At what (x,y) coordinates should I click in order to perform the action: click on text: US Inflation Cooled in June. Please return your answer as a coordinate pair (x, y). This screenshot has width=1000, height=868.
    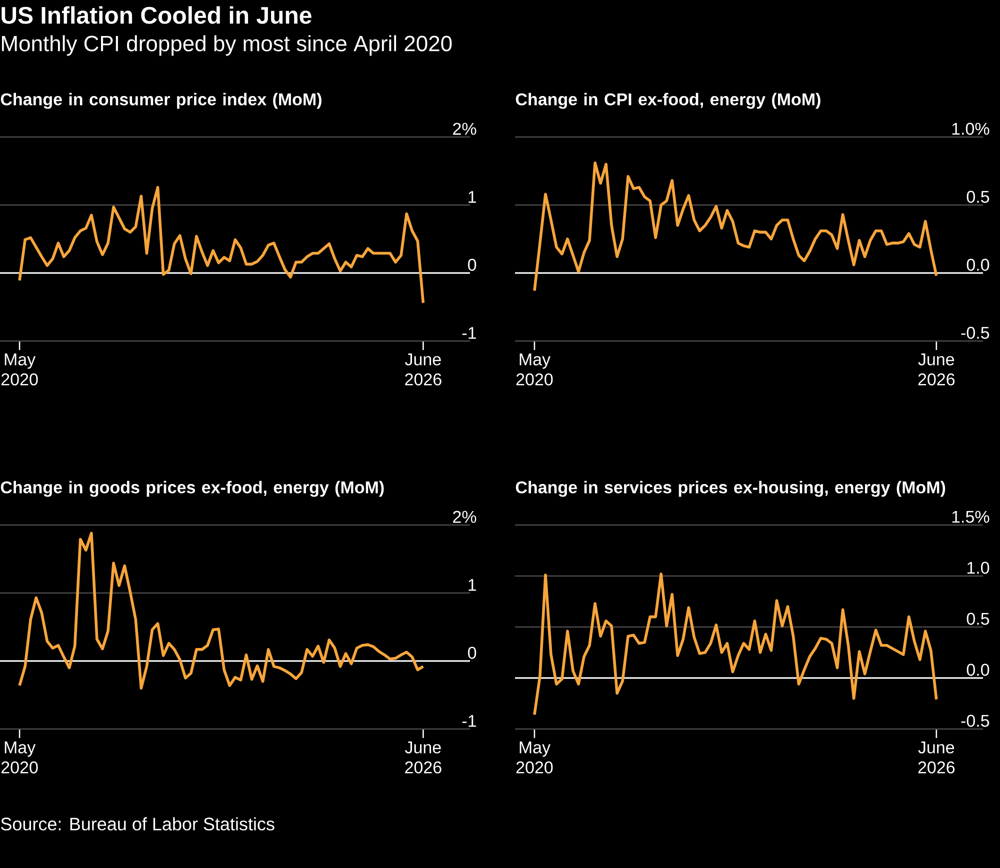
    Looking at the image, I should click on (157, 15).